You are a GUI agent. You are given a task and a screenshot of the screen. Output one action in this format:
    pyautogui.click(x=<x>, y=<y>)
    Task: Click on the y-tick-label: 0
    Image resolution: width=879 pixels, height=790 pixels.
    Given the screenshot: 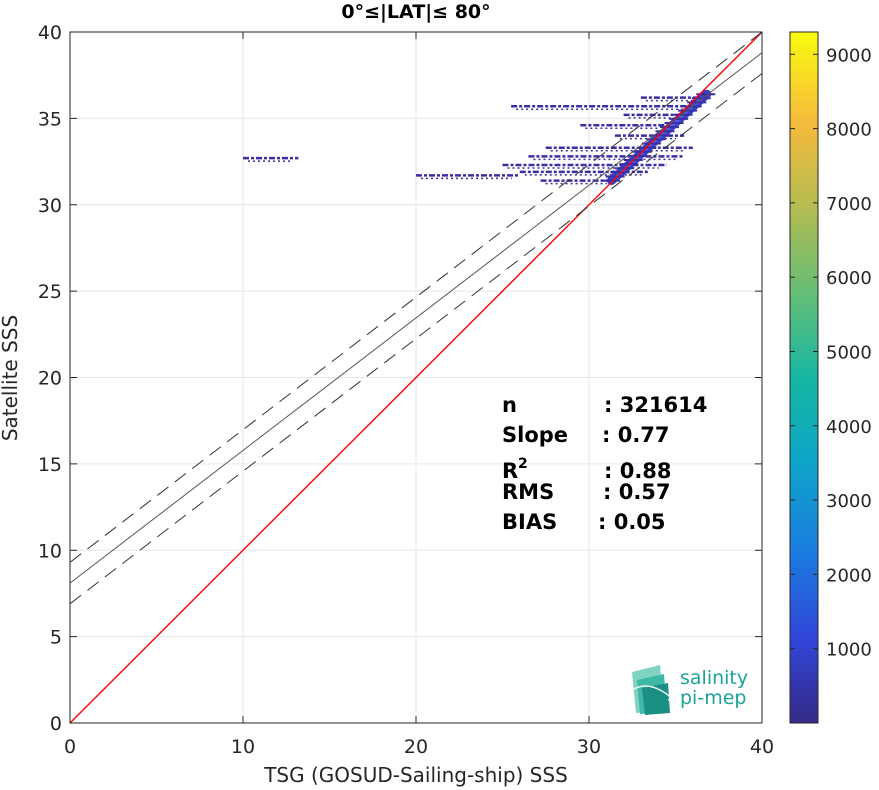 What is the action you would take?
    pyautogui.click(x=56, y=724)
    